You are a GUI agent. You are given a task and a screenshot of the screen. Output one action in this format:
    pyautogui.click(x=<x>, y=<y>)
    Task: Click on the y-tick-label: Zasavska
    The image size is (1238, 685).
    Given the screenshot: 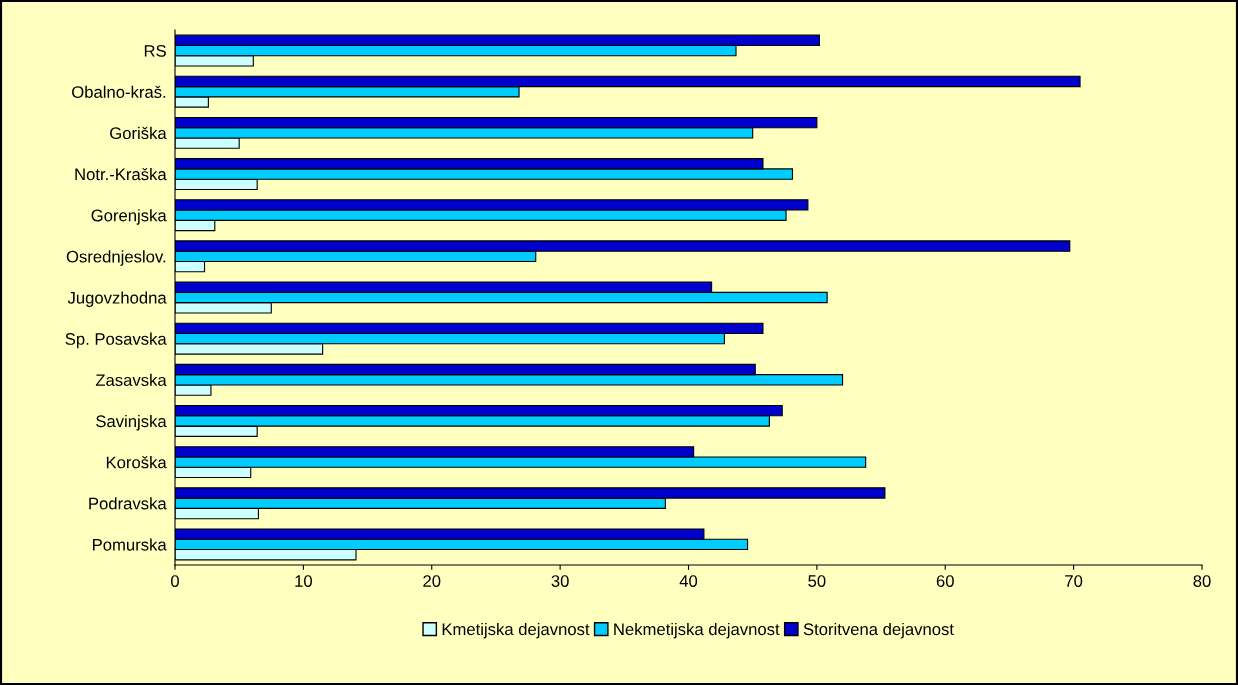 What is the action you would take?
    pyautogui.click(x=131, y=380)
    